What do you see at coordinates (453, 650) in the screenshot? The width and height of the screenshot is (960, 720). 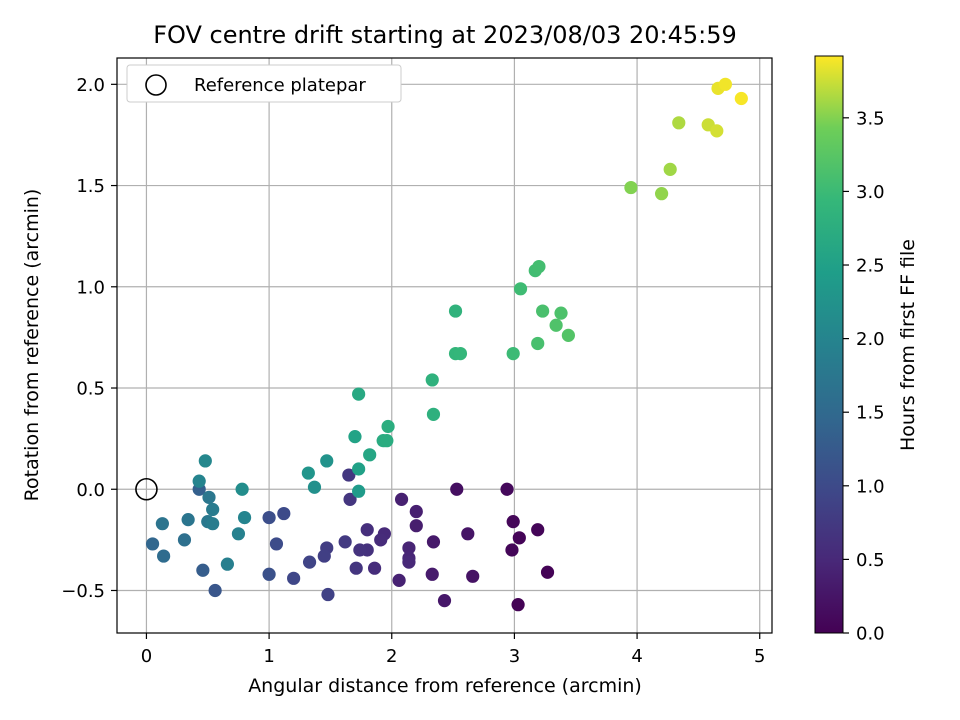 I see `x-axis-ticks: 0 1 2 3 4 5` at bounding box center [453, 650].